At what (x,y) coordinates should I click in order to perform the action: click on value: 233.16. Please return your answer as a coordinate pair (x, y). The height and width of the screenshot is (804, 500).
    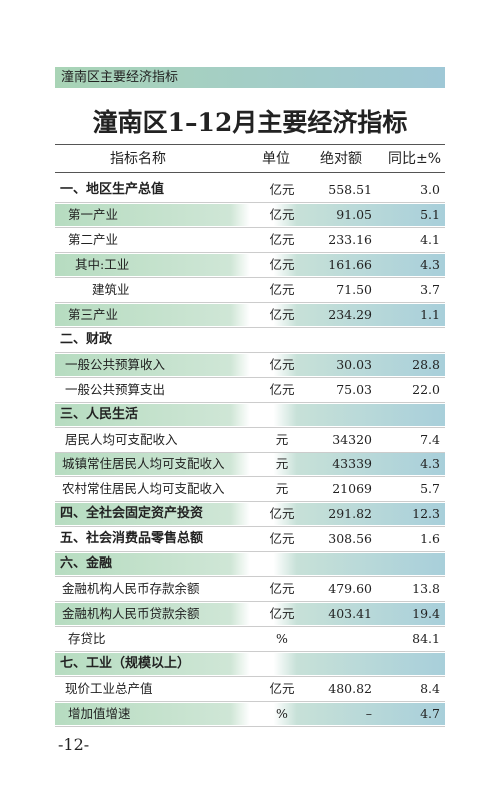
    Looking at the image, I should click on (350, 239).